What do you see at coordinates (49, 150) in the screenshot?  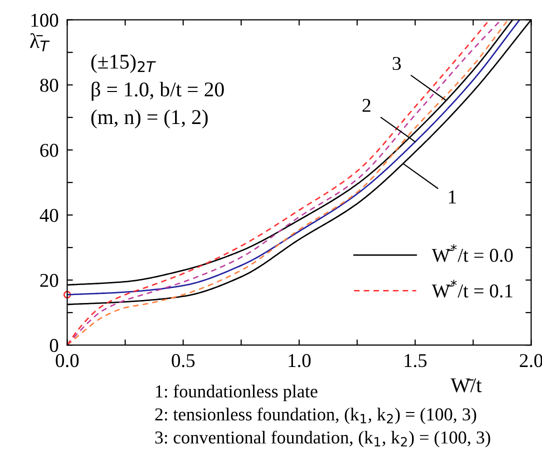 I see `y-tick-label: 60` at bounding box center [49, 150].